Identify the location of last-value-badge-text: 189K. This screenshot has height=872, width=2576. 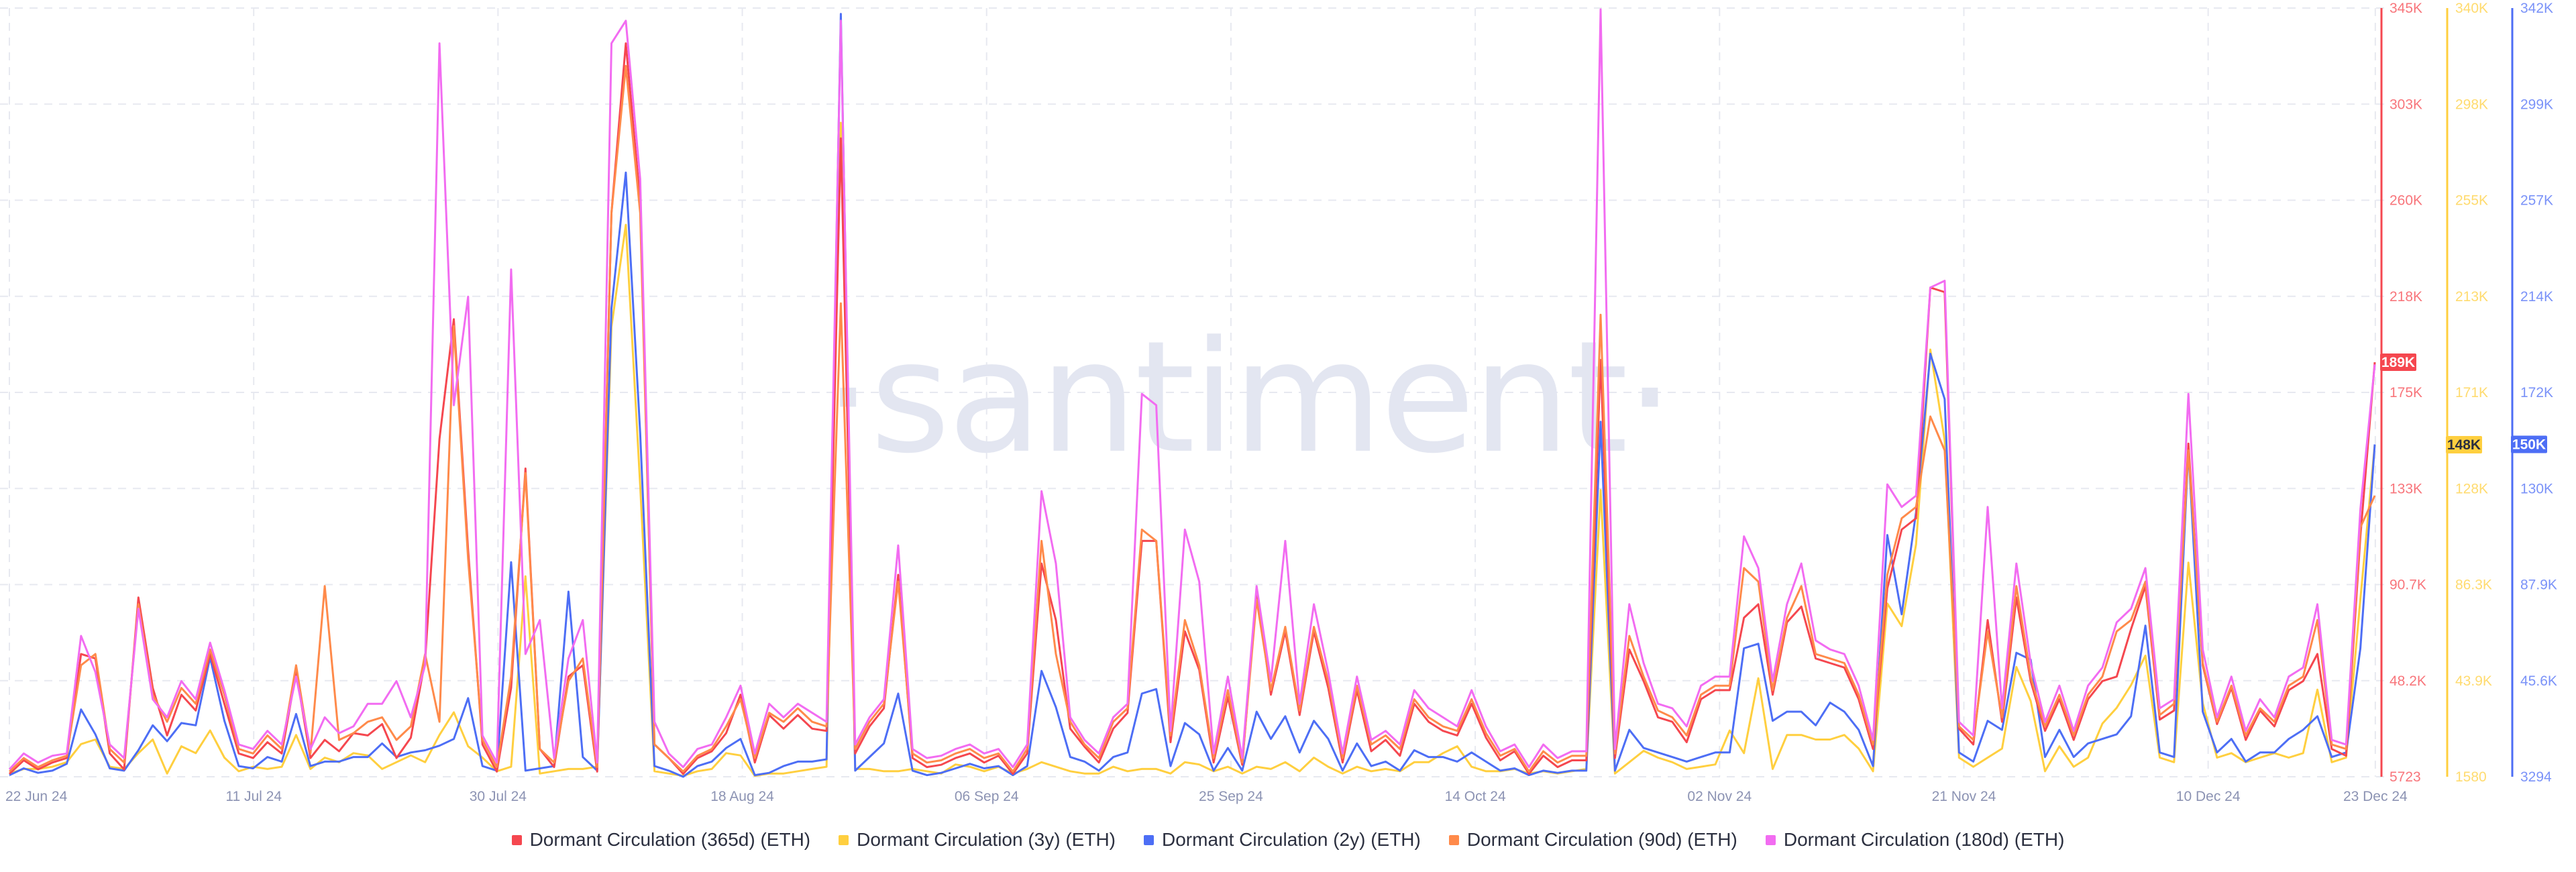
(2398, 362).